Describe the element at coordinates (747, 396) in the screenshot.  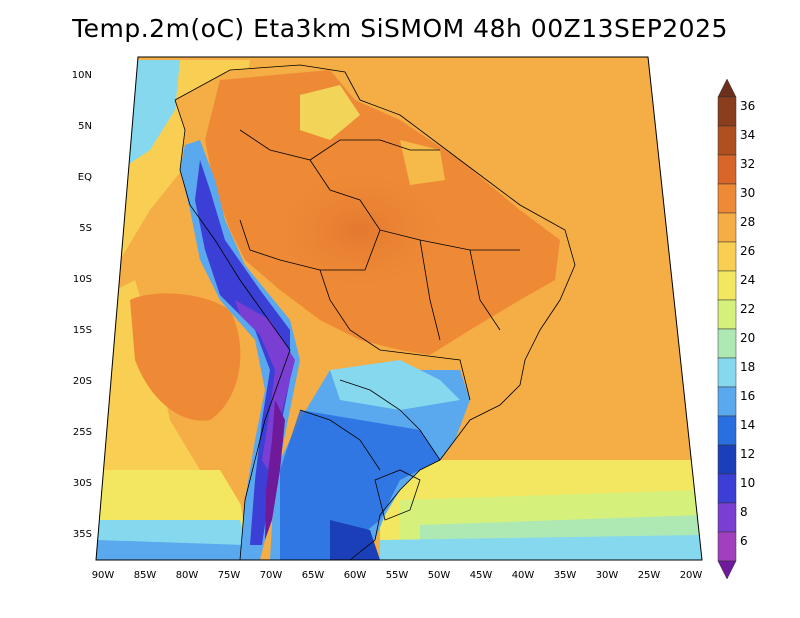
I see `colorbar-tick-label: 16` at that location.